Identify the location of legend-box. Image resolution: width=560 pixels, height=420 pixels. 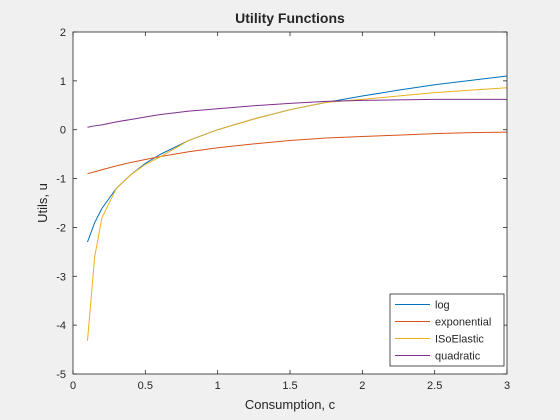
(447, 330).